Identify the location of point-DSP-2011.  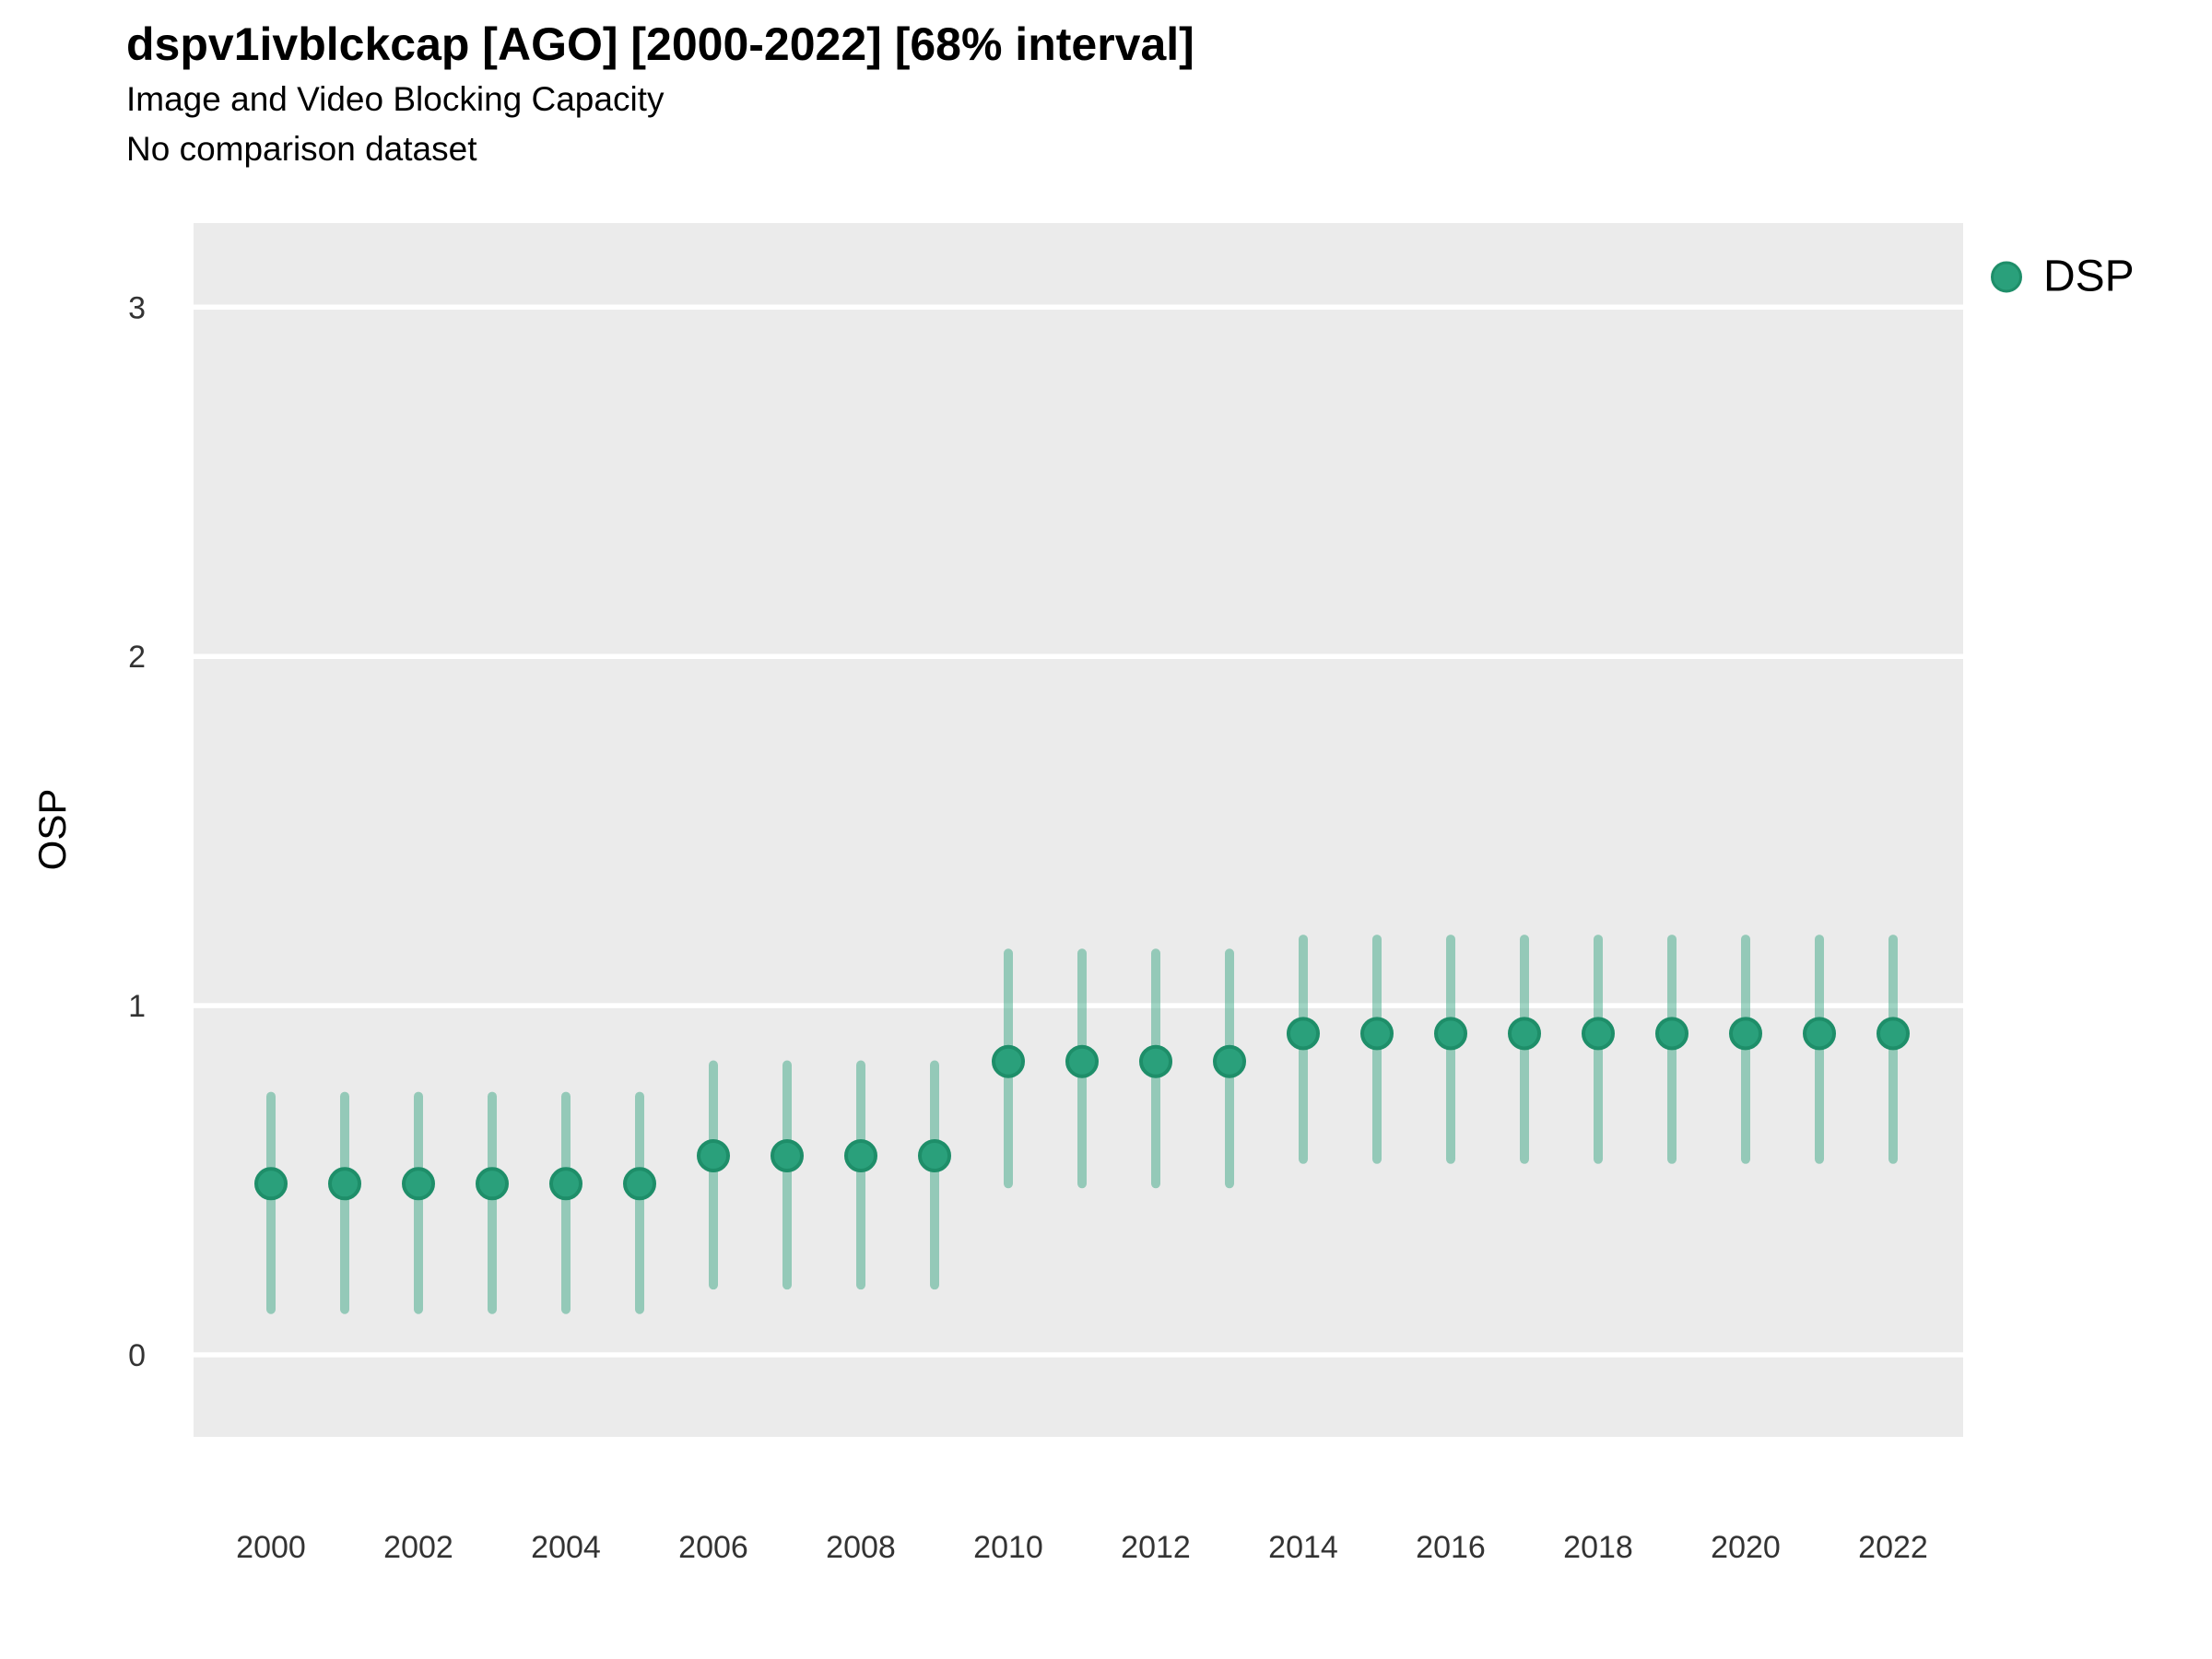
(1082, 1061).